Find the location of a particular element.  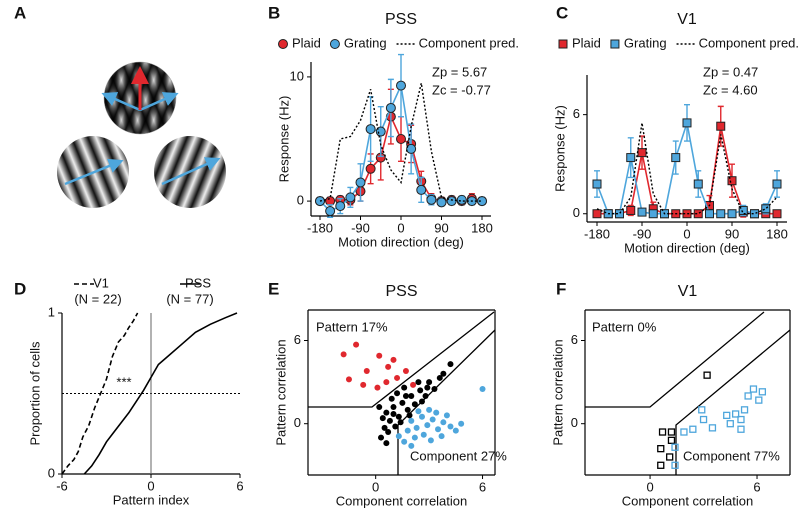

legend-label: Grating is located at coordinates (365, 42).